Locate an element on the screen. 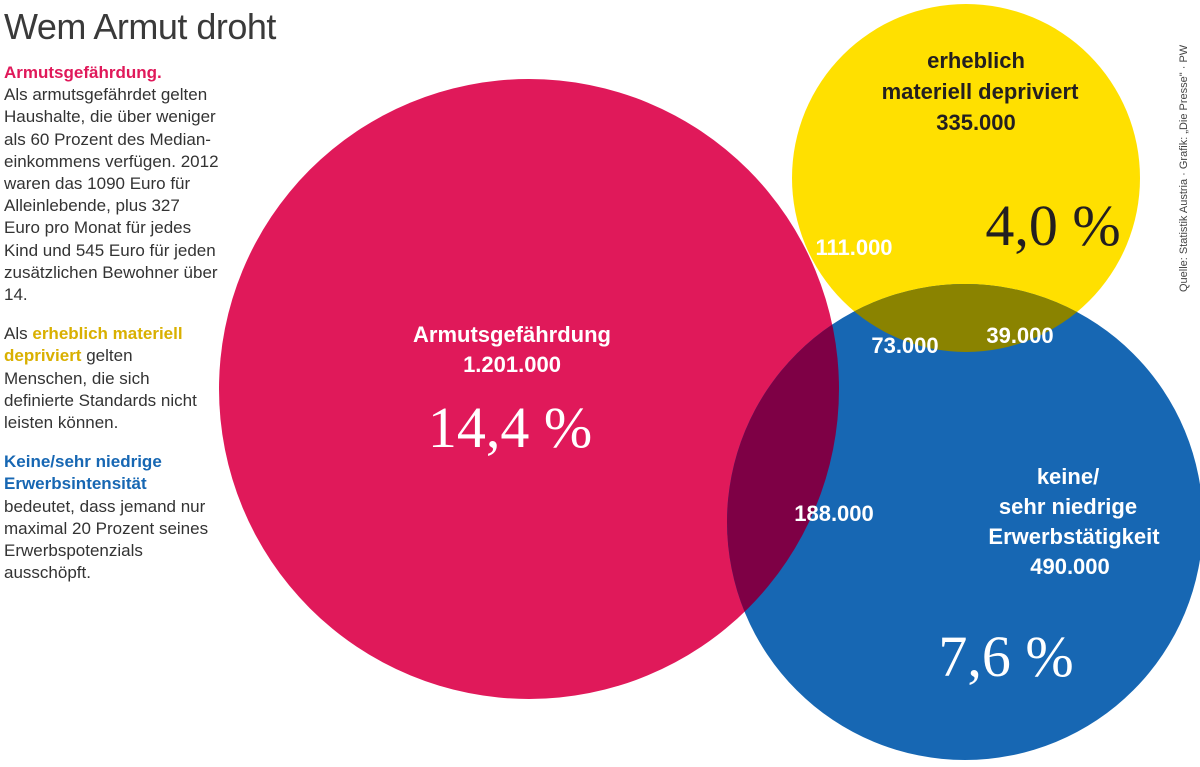 Image resolution: width=1200 pixels, height=767 pixels. employment-label-line1: keine/ is located at coordinates (1068, 476).